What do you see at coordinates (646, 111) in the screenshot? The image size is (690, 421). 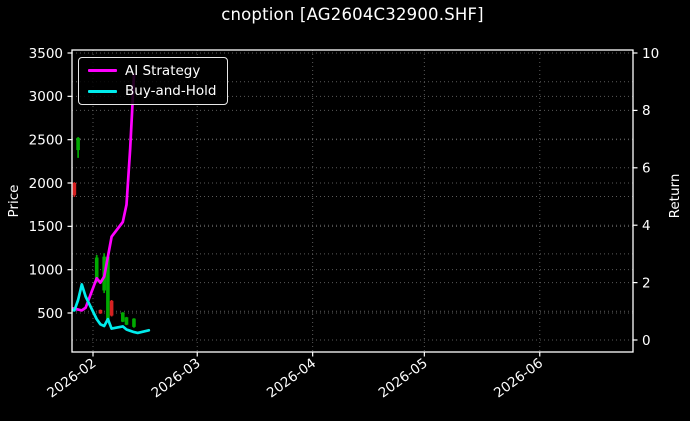 I see `return-tick-label: 8` at bounding box center [646, 111].